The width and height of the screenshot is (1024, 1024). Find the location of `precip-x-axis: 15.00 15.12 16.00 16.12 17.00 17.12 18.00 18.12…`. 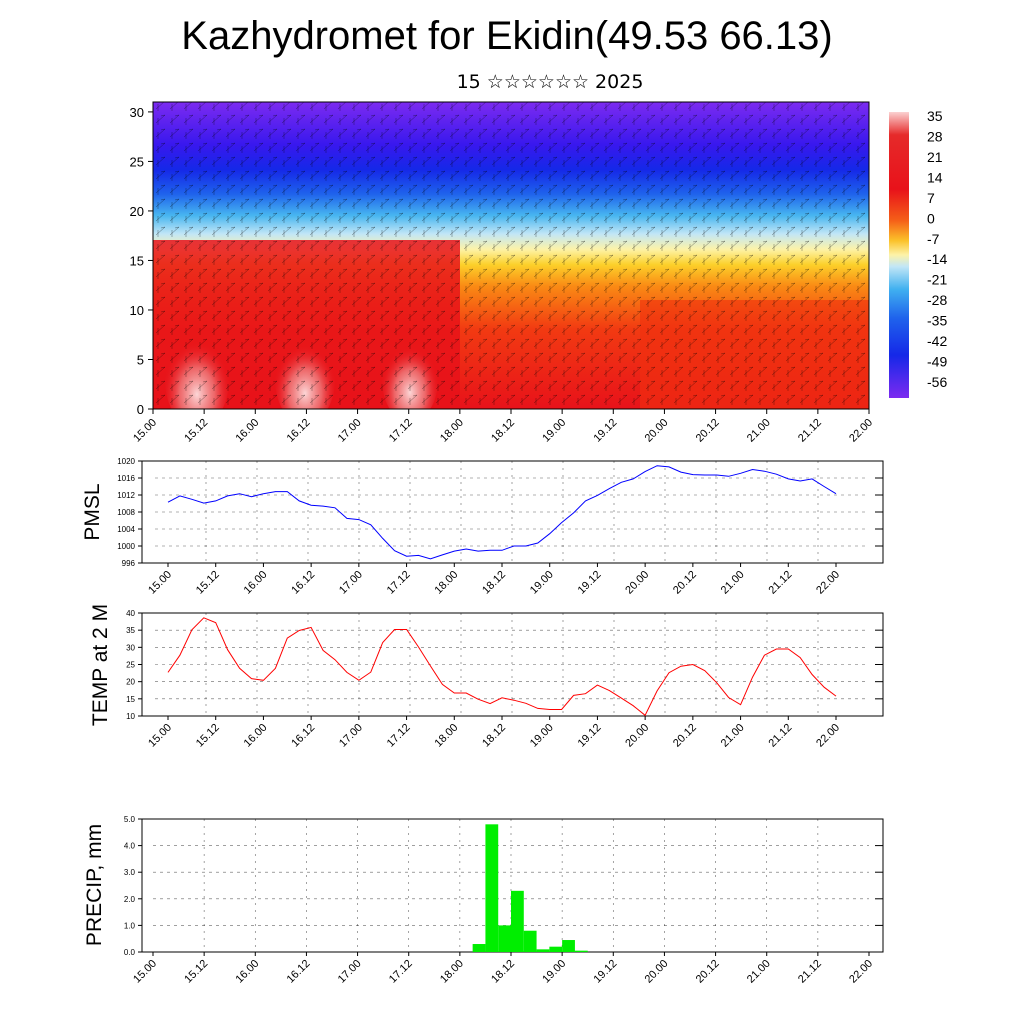

precip-x-axis: 15.00 15.12 16.00 16.12 17.00 17.12 18.00 18.12… is located at coordinates (503, 969).